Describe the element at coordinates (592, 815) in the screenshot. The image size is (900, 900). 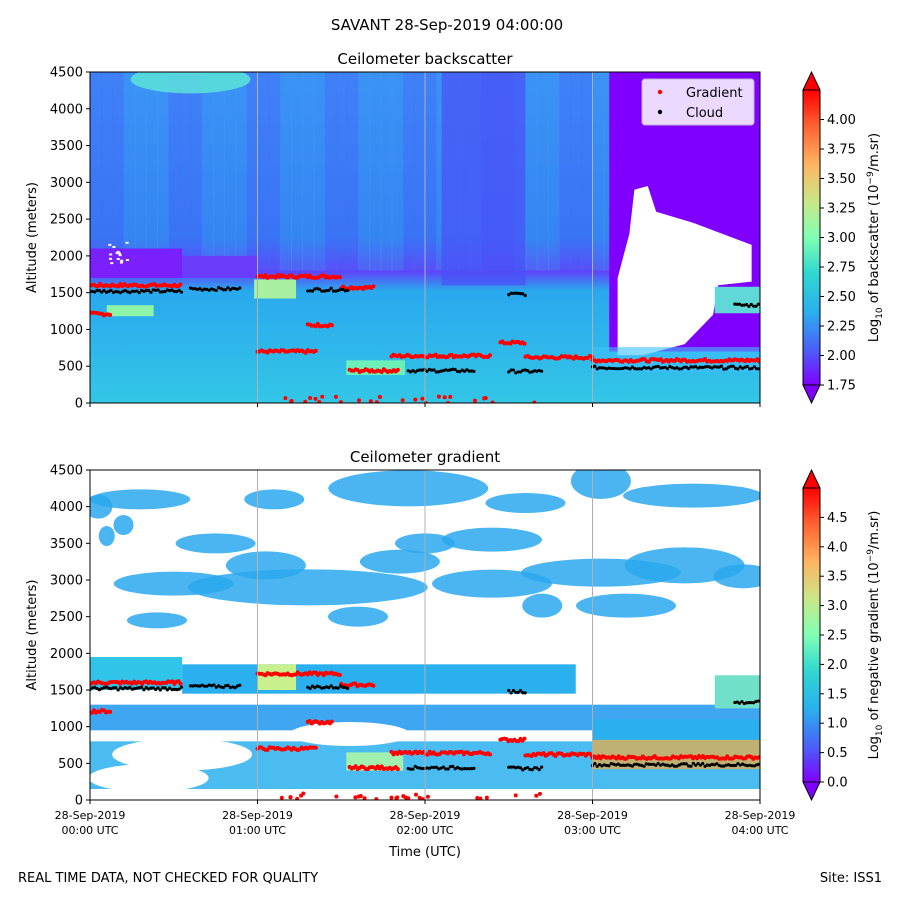
I see `x-tick-label: 28-Sep-2019` at that location.